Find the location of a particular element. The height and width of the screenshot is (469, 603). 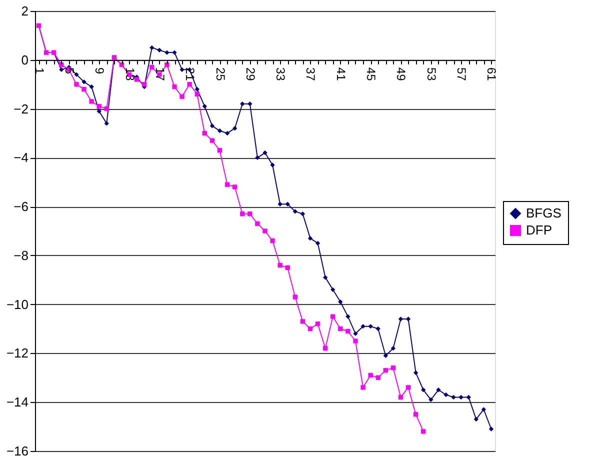

x-tick-label: 13 is located at coordinates (129, 74).